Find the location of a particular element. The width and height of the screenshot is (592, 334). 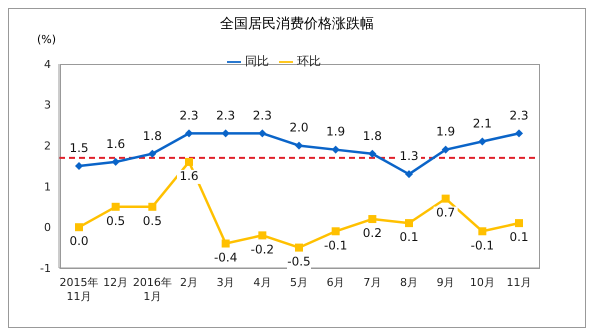

chart-title: 全国居民消费价格涨跌幅 is located at coordinates (297, 24).